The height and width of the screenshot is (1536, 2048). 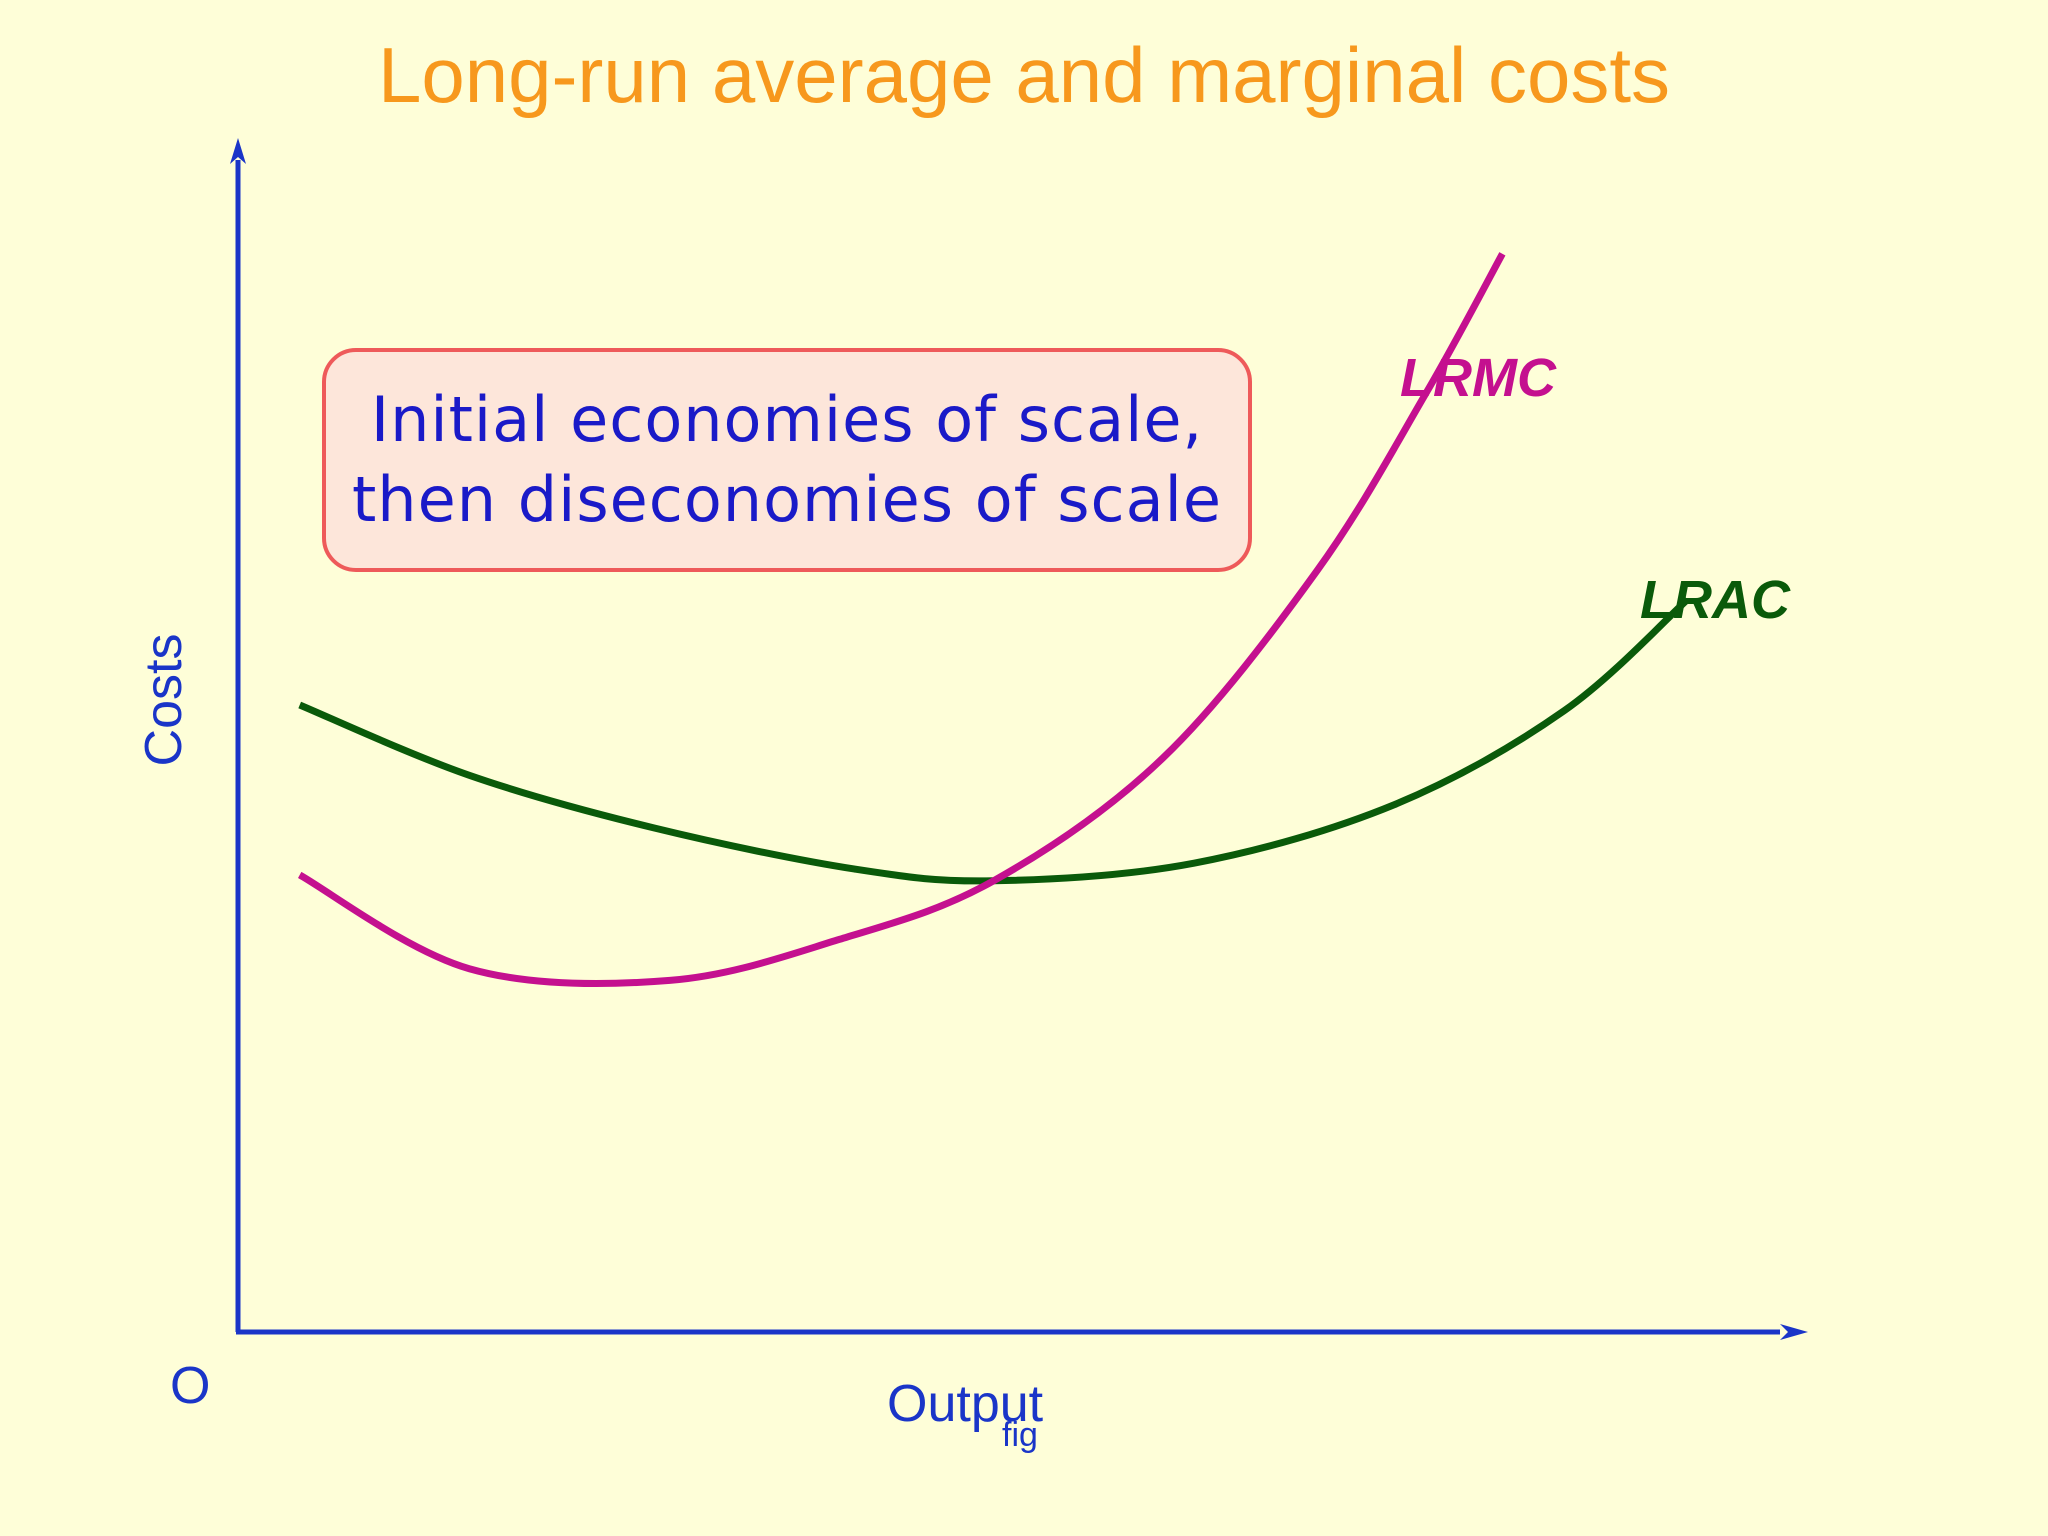 What do you see at coordinates (994, 740) in the screenshot?
I see `series-line-lrac` at bounding box center [994, 740].